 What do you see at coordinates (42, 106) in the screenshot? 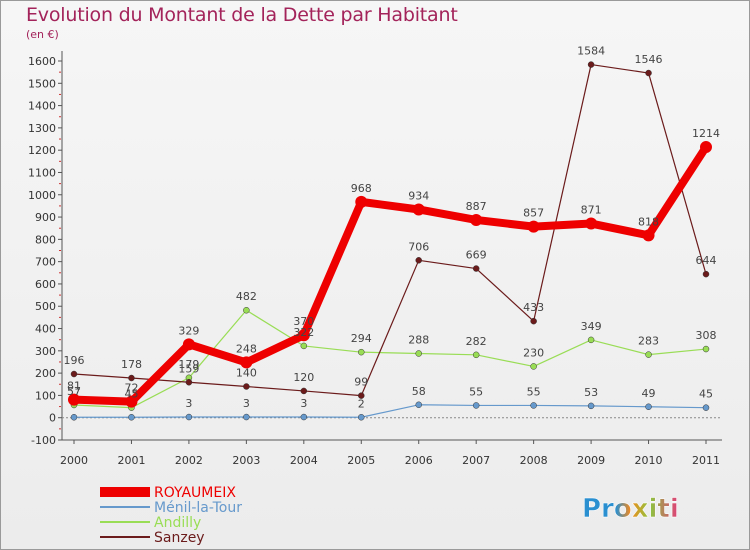
I see `y-tick-label: 1400` at bounding box center [42, 106].